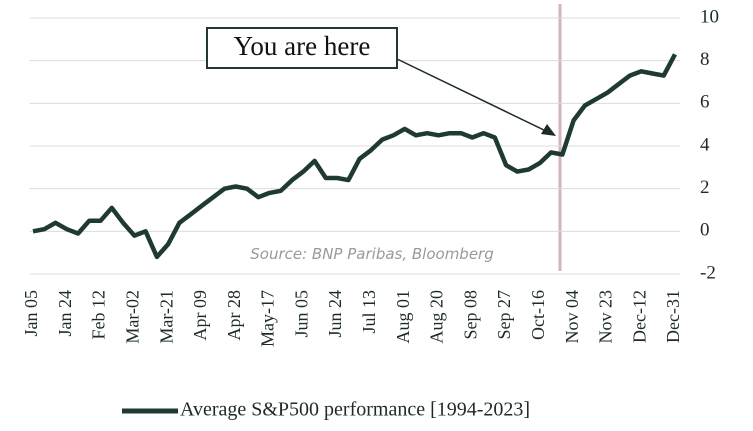  I want to click on x-tick-label: Nov 04, so click(572, 317).